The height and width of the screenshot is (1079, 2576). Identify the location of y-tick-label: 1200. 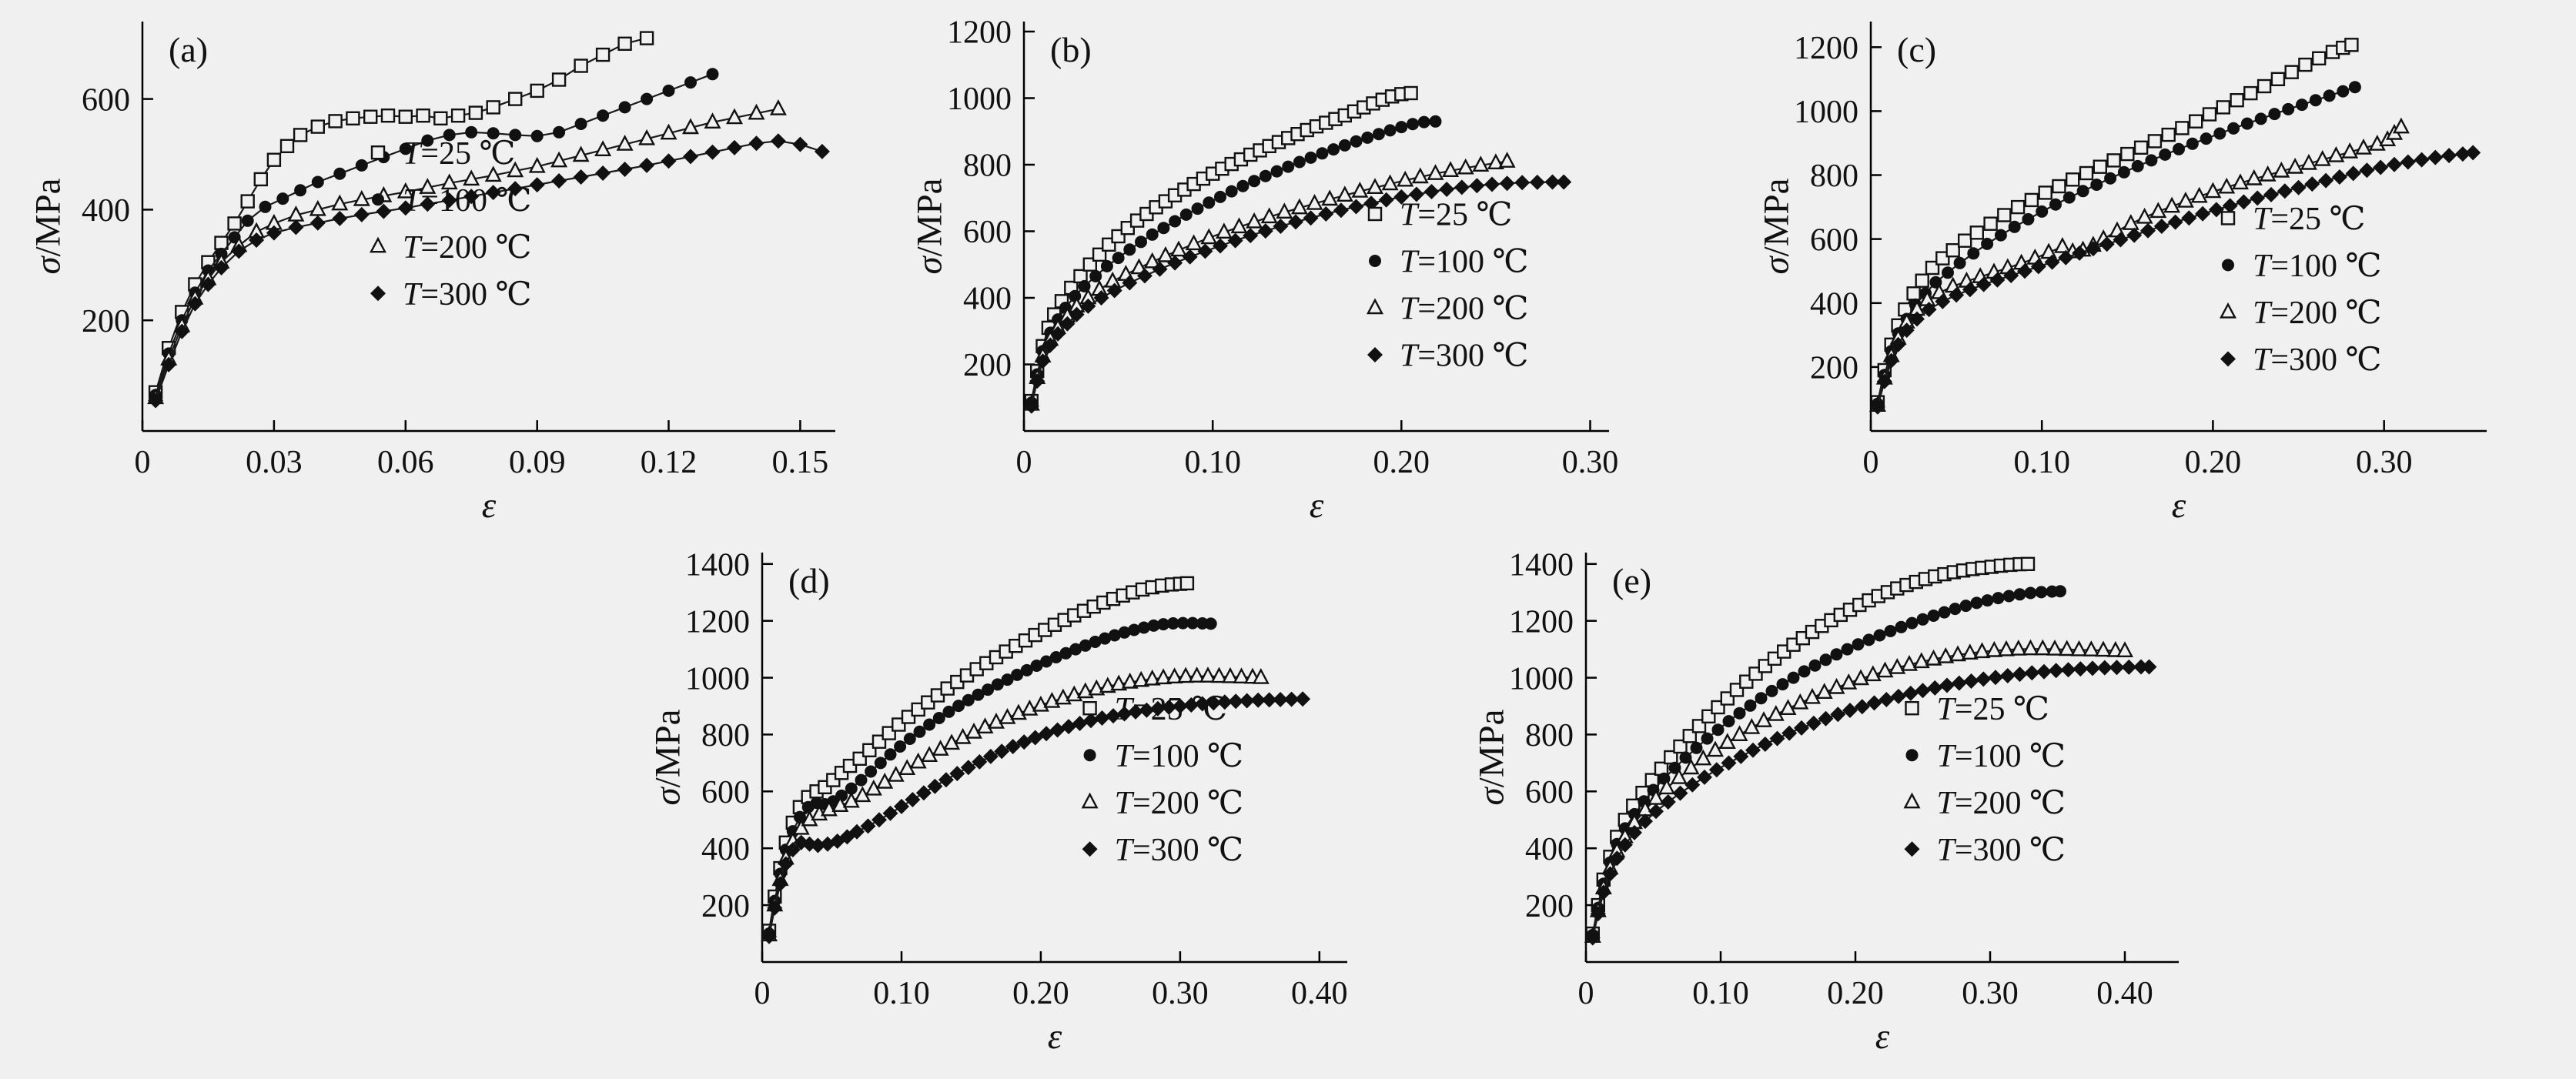
(980, 33).